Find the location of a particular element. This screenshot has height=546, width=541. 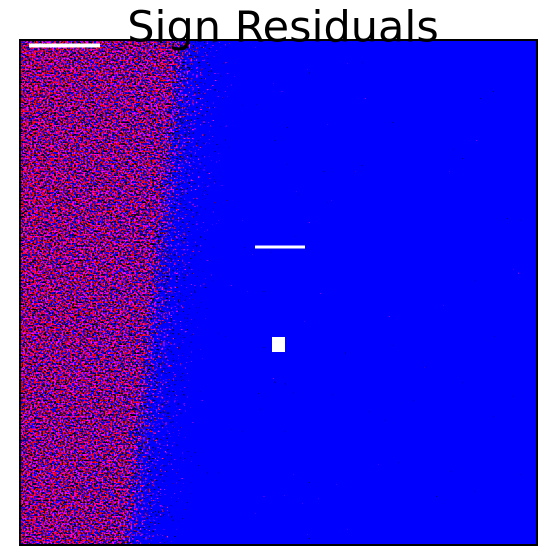

artifact-block is located at coordinates (278, 344).